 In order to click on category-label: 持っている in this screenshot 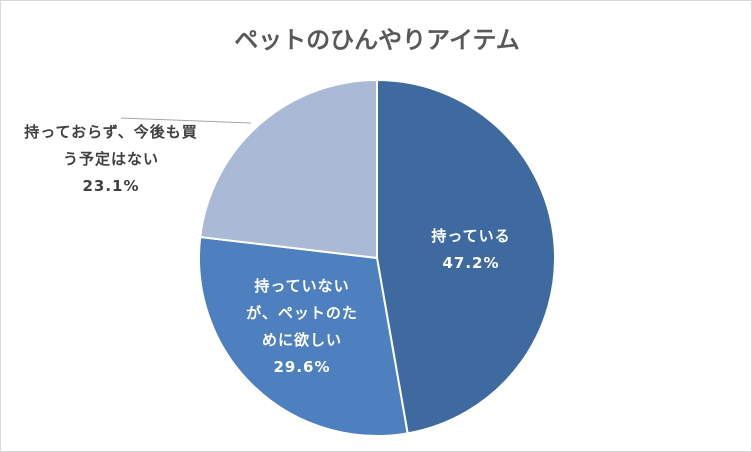, I will do `click(471, 236)`.